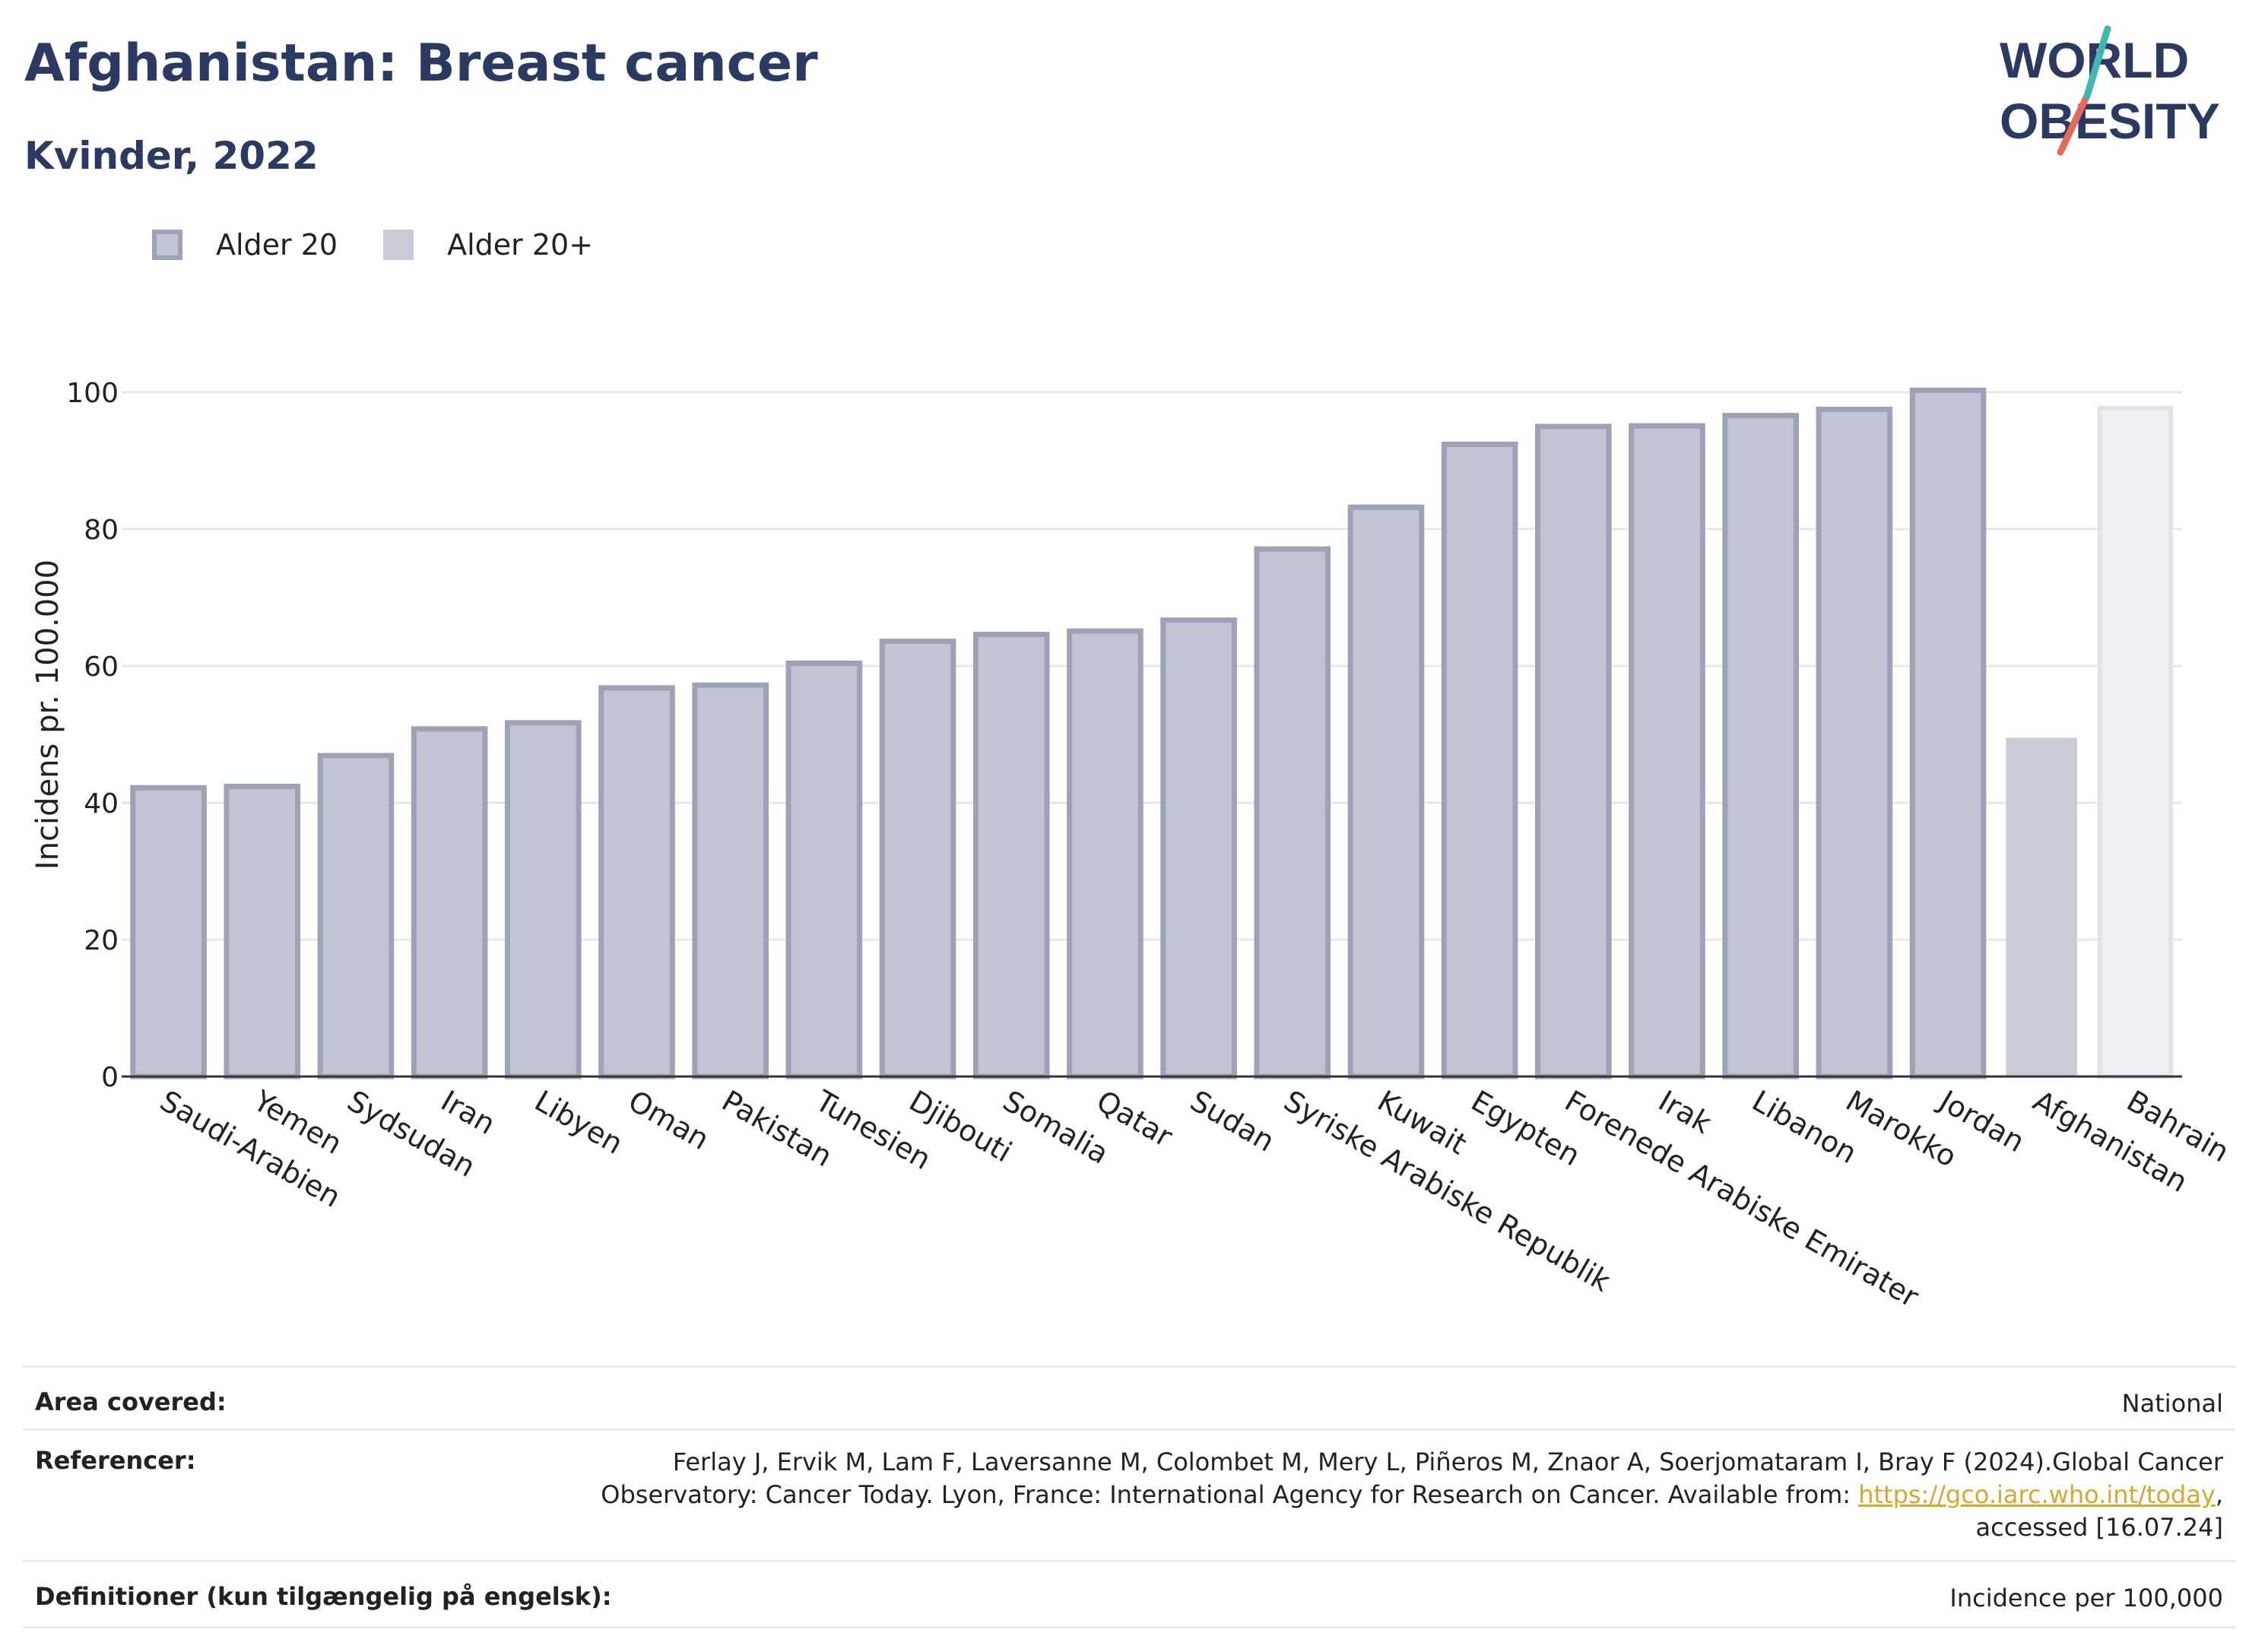 The height and width of the screenshot is (1652, 2249). Describe the element at coordinates (730, 881) in the screenshot. I see `bar-pakistan` at that location.